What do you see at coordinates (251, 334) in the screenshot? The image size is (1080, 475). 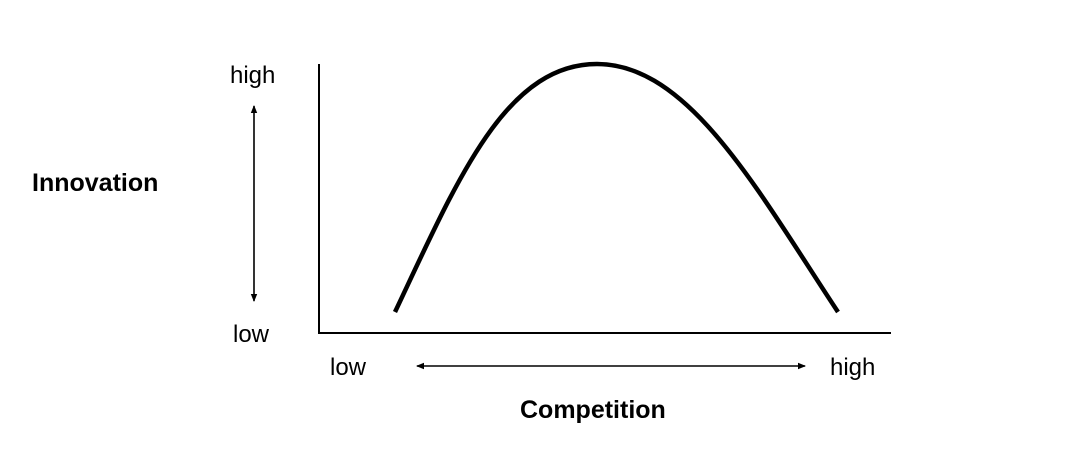 I see `y-axis-low-label: low` at bounding box center [251, 334].